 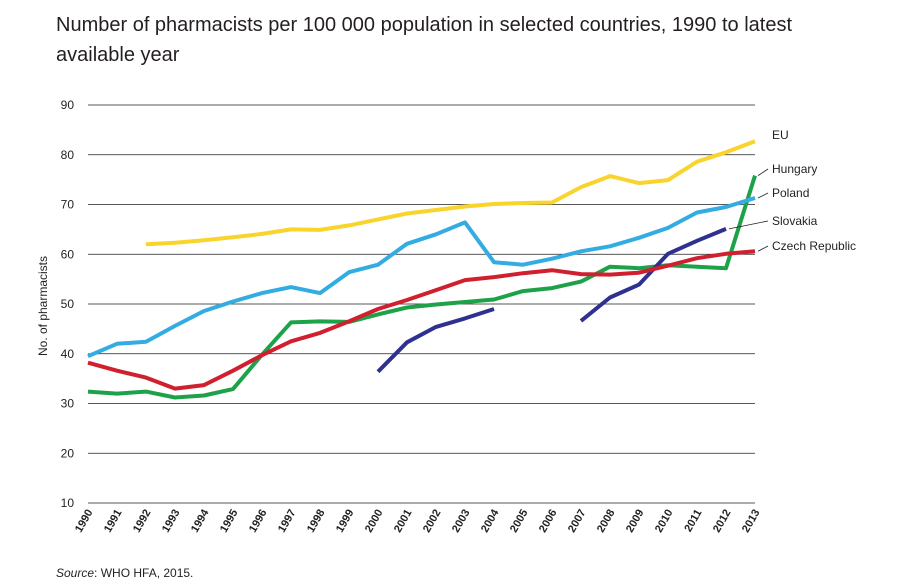 What do you see at coordinates (763, 172) in the screenshot?
I see `legend-leader-hungary` at bounding box center [763, 172].